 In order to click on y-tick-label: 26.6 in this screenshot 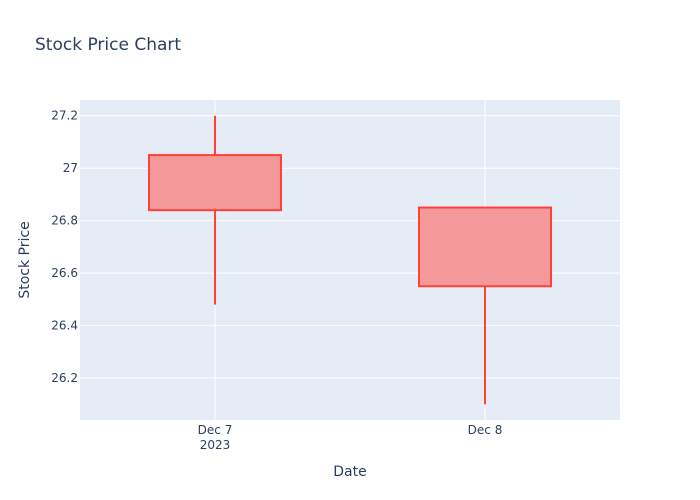, I will do `click(64, 273)`.